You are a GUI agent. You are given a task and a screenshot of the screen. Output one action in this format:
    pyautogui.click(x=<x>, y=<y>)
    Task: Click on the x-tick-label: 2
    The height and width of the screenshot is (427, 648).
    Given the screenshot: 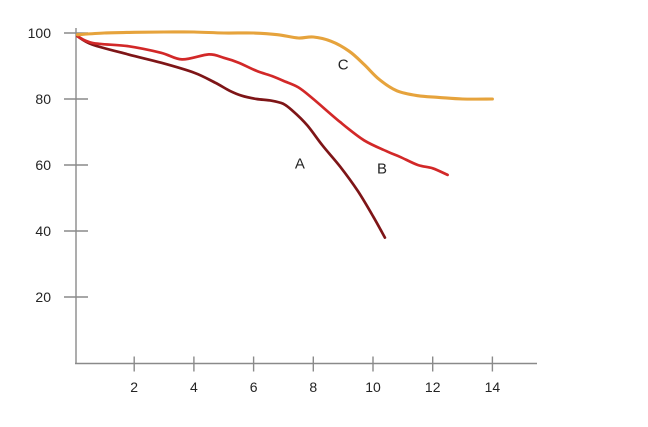 What is the action you would take?
    pyautogui.click(x=134, y=387)
    